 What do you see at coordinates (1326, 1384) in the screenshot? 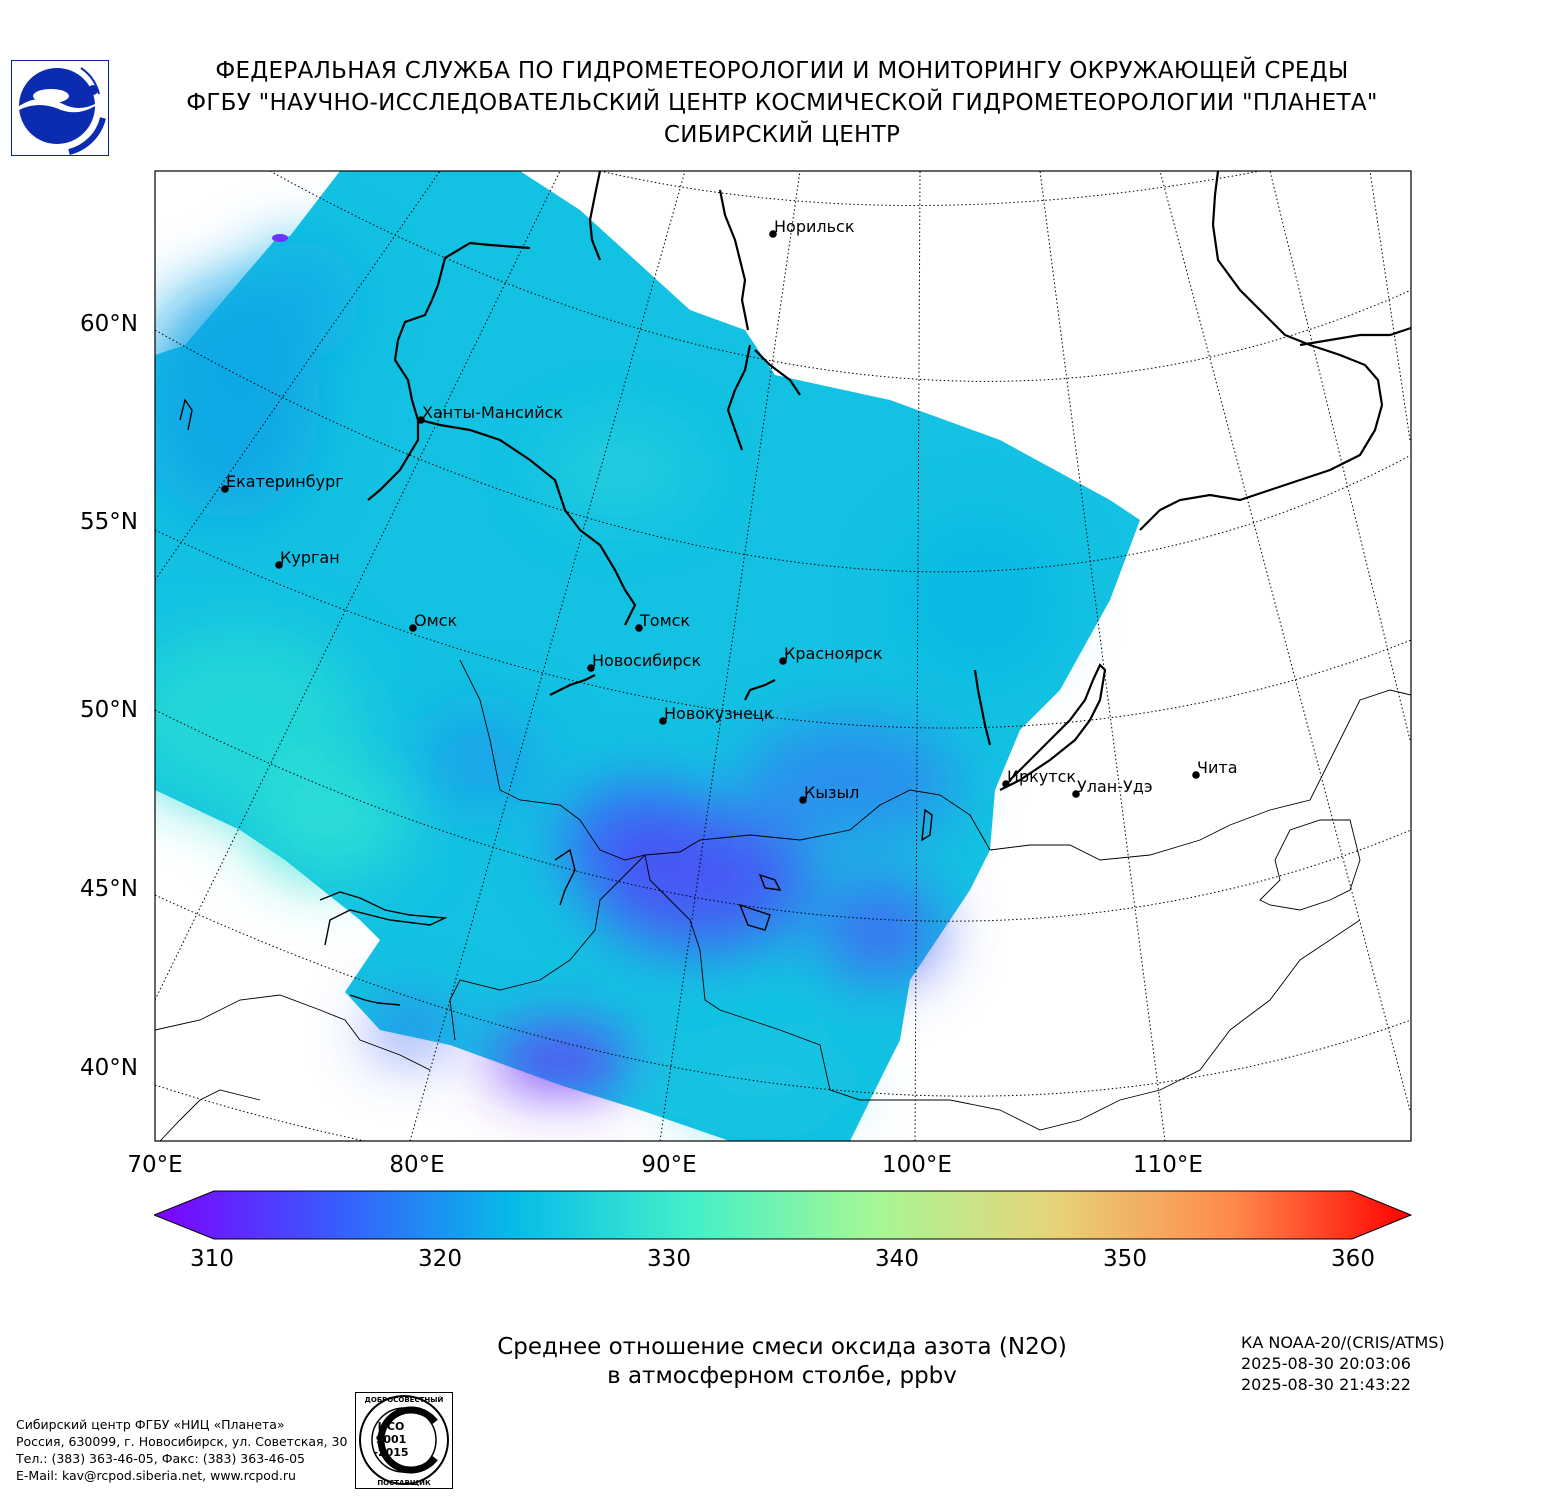
I see `satellite-time-end: 2025-08-30 21:43:22` at bounding box center [1326, 1384].